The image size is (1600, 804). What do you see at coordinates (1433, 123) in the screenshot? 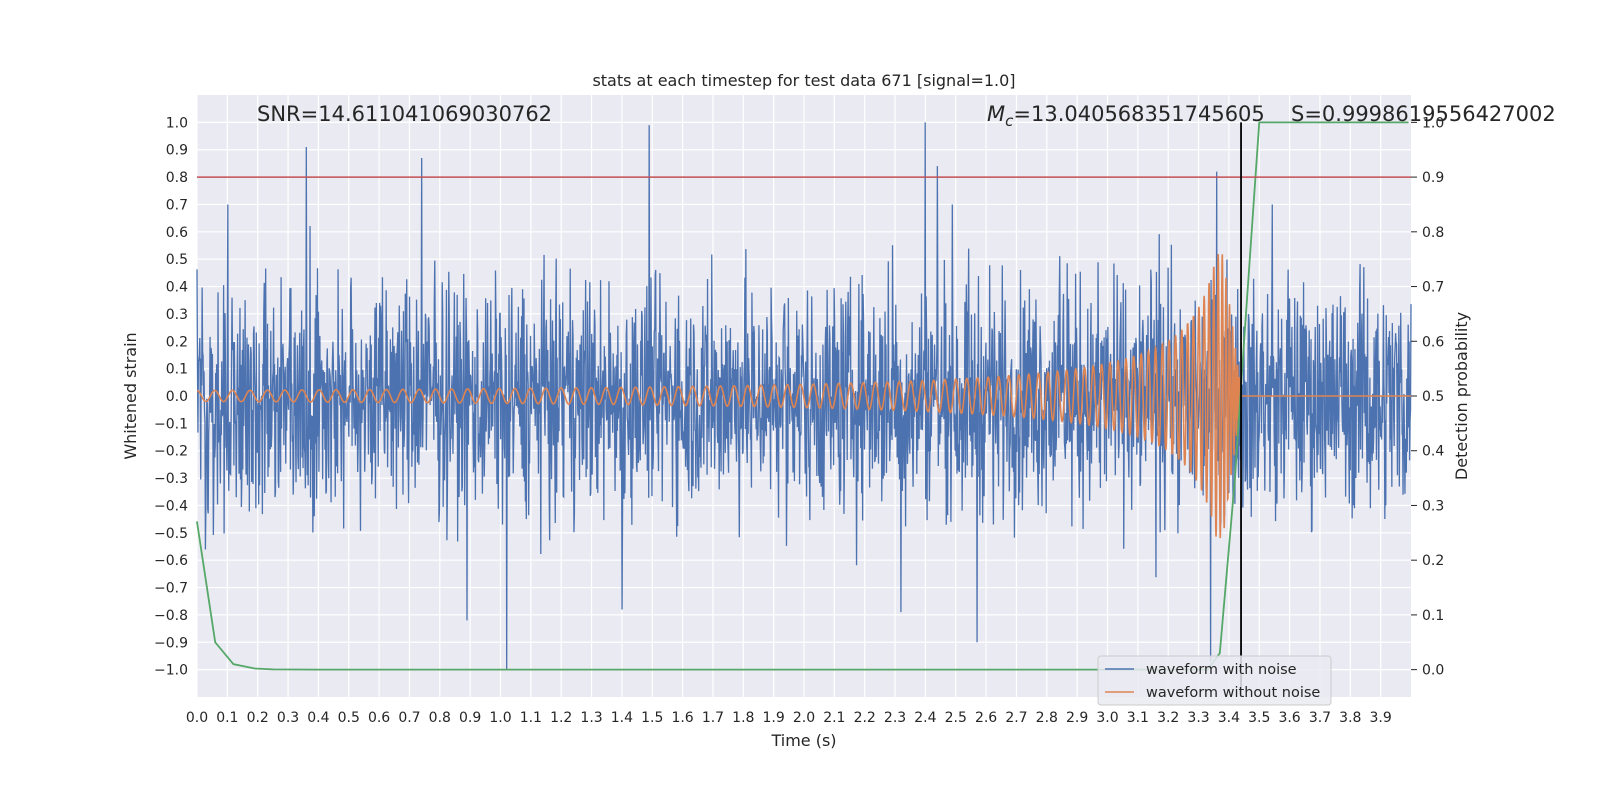
I see `y-right-tick-label: 1.0` at bounding box center [1433, 123].